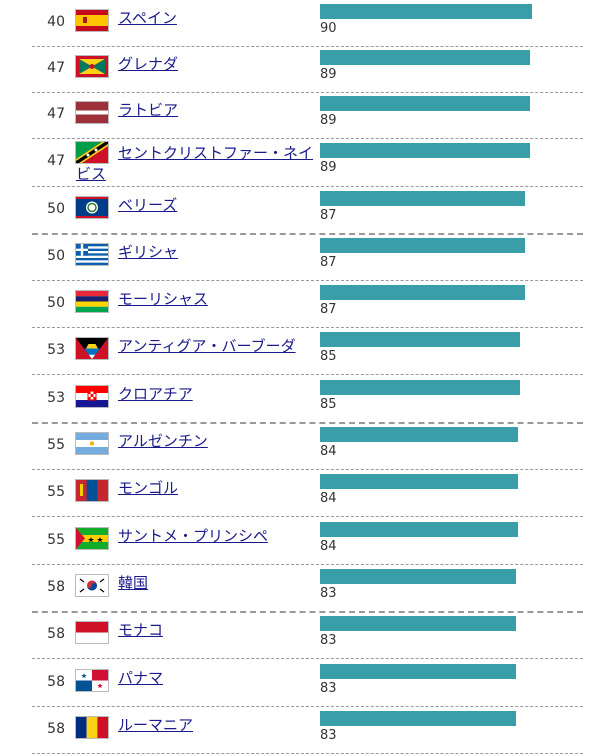 The width and height of the screenshot is (592, 756). I want to click on latvia-flag-icon, so click(92, 112).